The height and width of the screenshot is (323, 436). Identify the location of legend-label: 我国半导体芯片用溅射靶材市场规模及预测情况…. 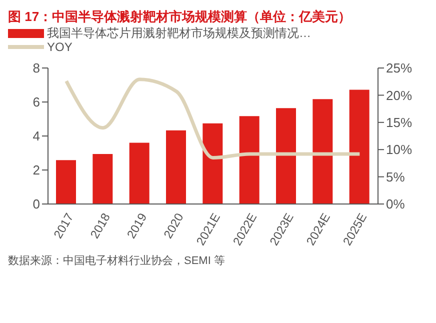
(179, 33).